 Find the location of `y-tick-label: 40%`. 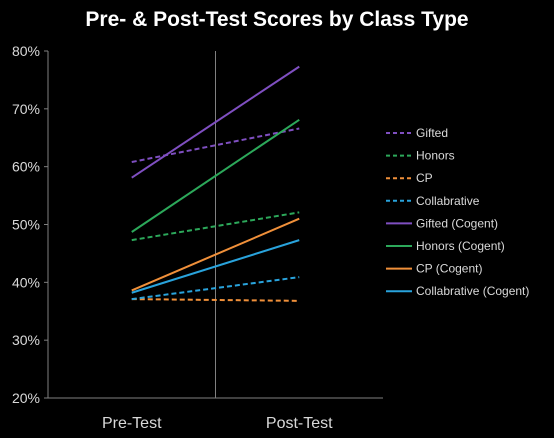

y-tick-label: 40% is located at coordinates (26, 282).